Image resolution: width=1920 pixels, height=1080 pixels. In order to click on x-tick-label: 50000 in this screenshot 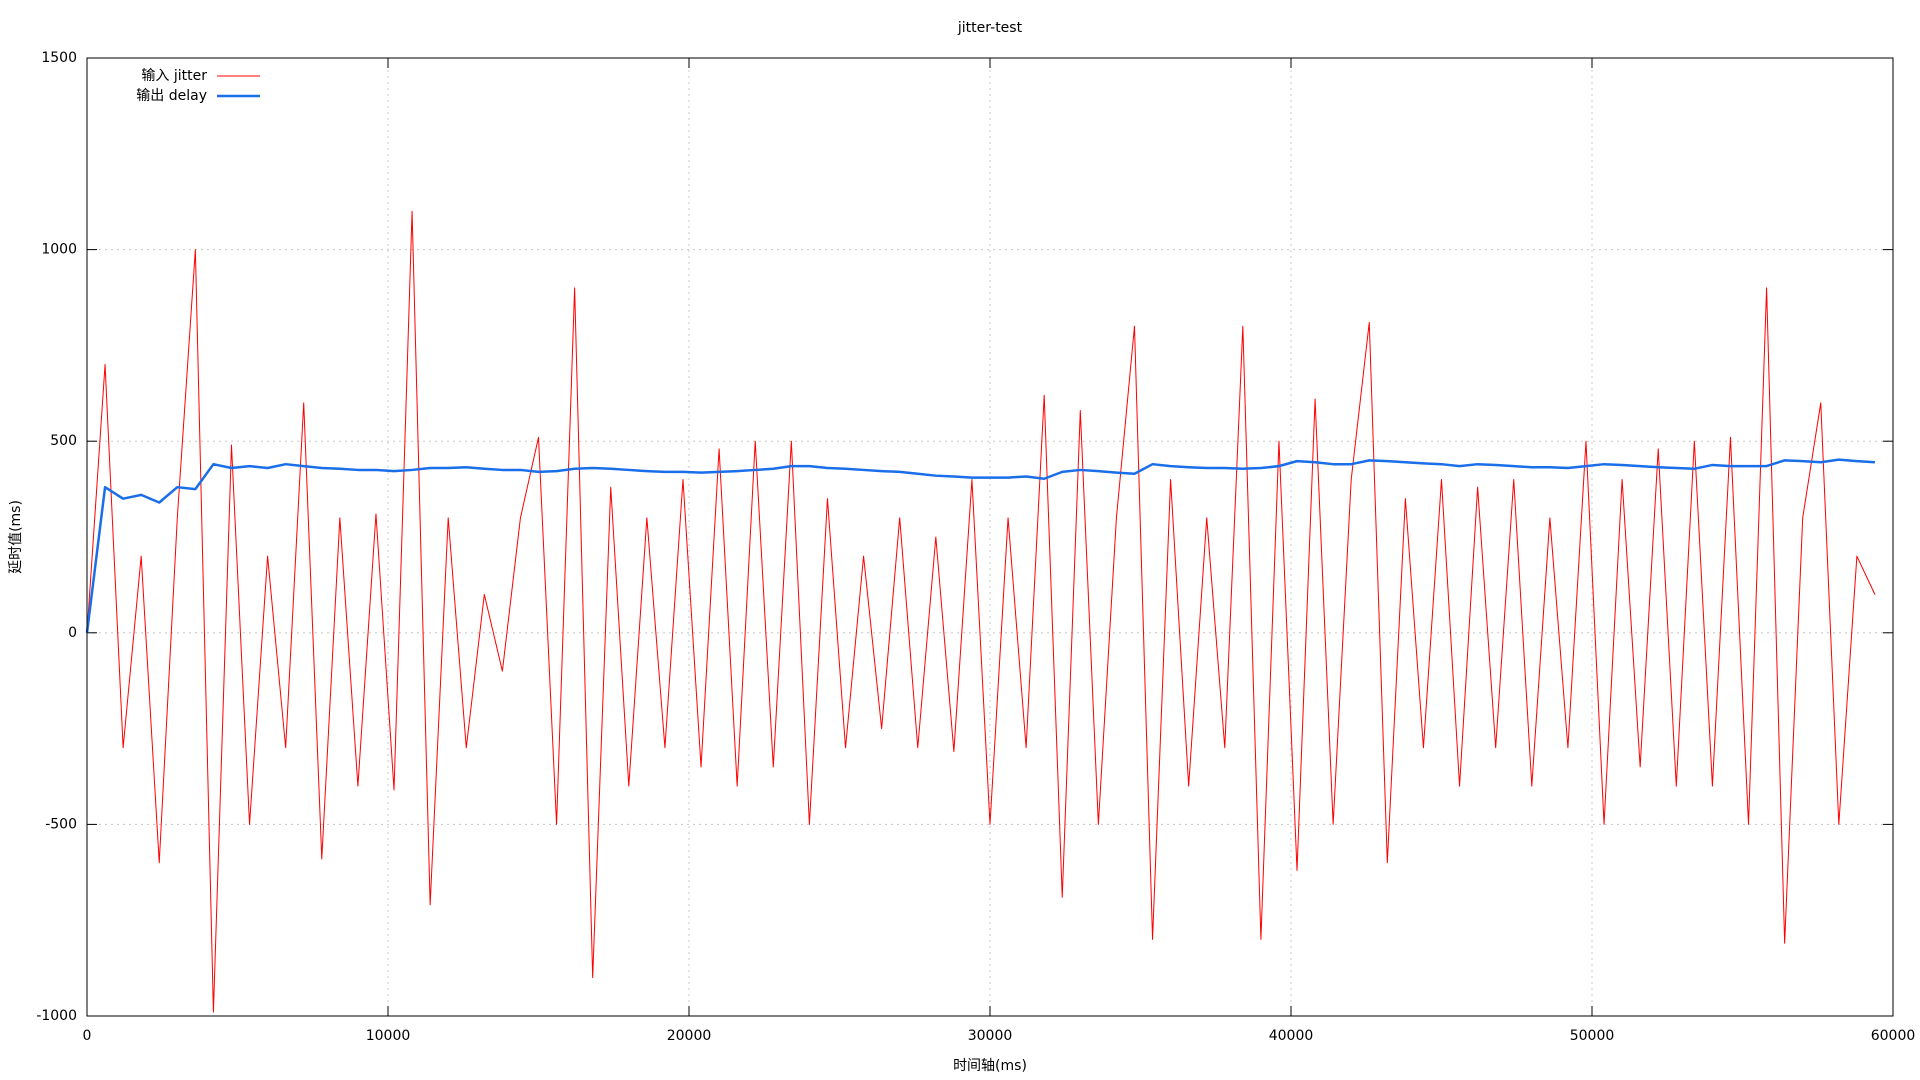, I will do `click(1592, 1036)`.